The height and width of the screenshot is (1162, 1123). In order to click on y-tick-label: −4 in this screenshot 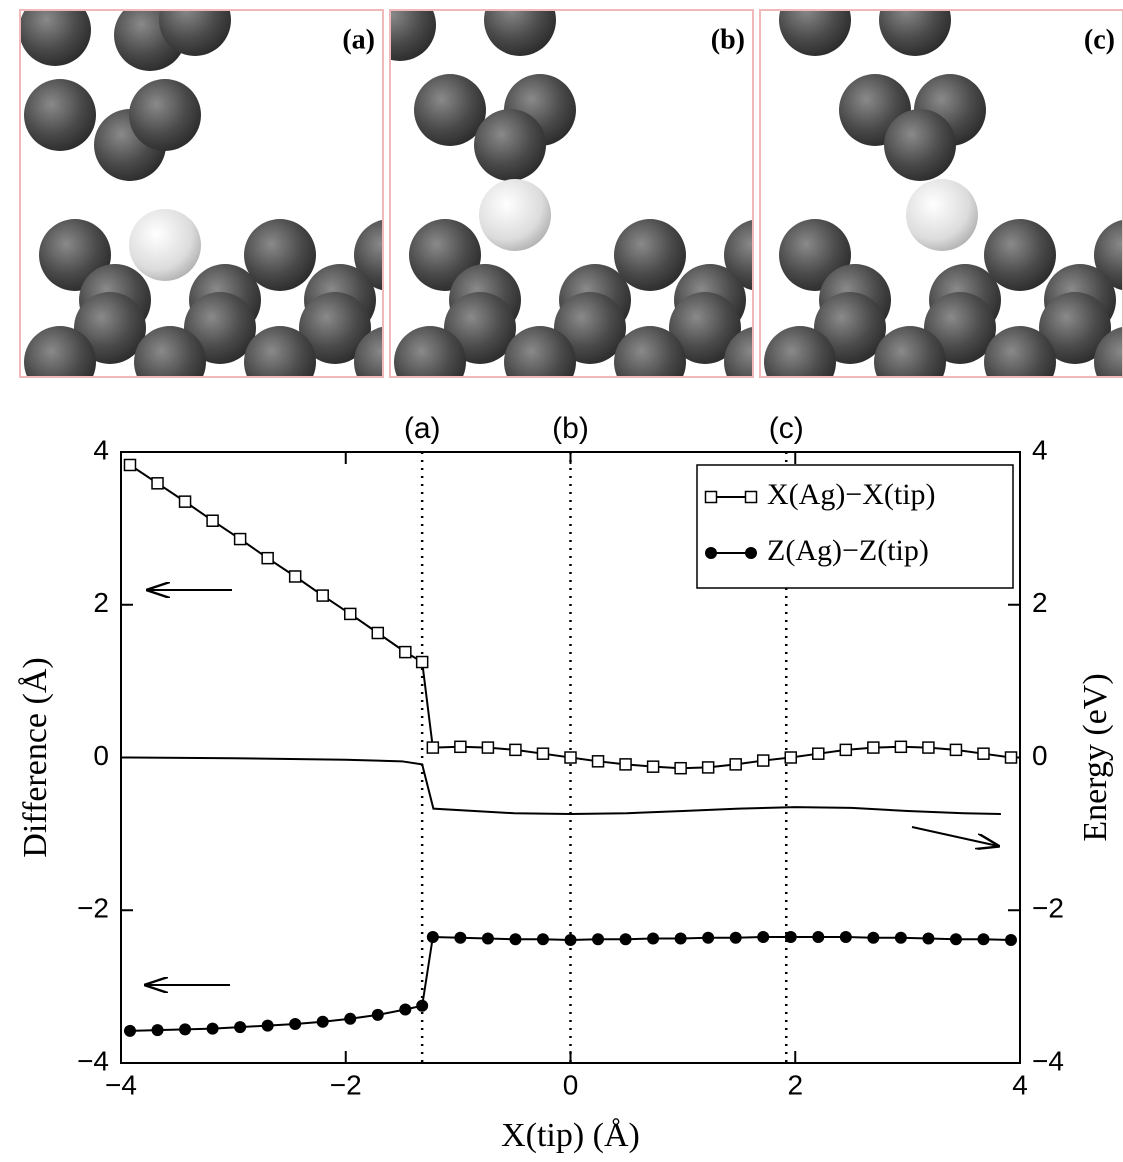, I will do `click(93, 1060)`.